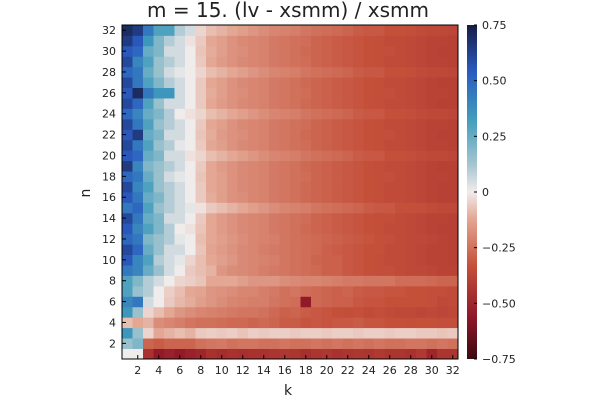  What do you see at coordinates (494, 25) in the screenshot?
I see `colorbar-tick-label: 0.75` at bounding box center [494, 25].